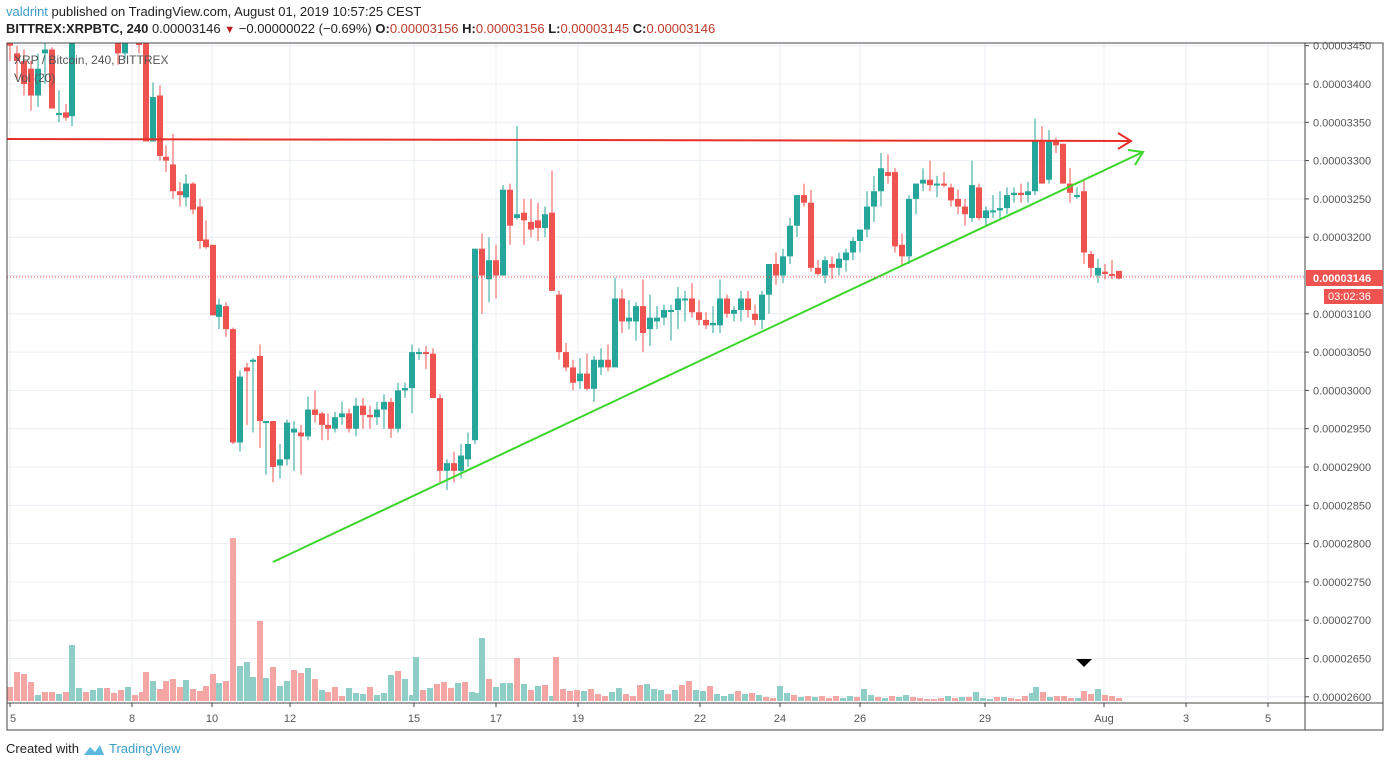 The height and width of the screenshot is (768, 1391). What do you see at coordinates (554, 28) in the screenshot?
I see `low-label: L:` at bounding box center [554, 28].